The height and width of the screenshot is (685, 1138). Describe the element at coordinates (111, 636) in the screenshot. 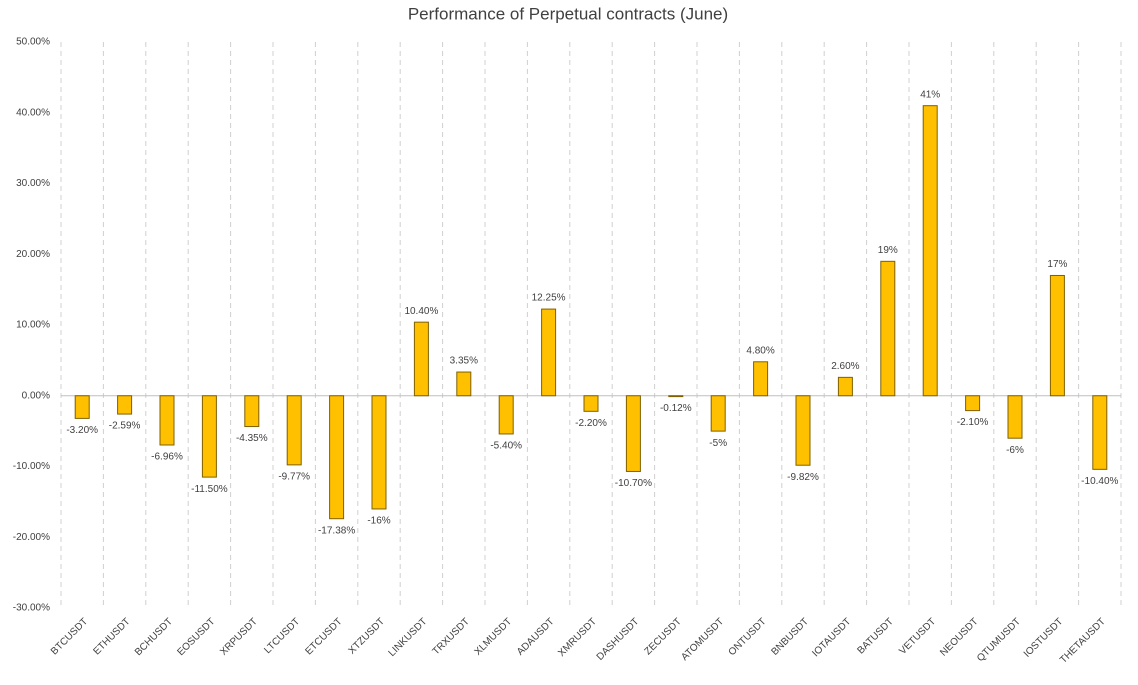

I see `x-tick-label: ETHUSDT` at that location.